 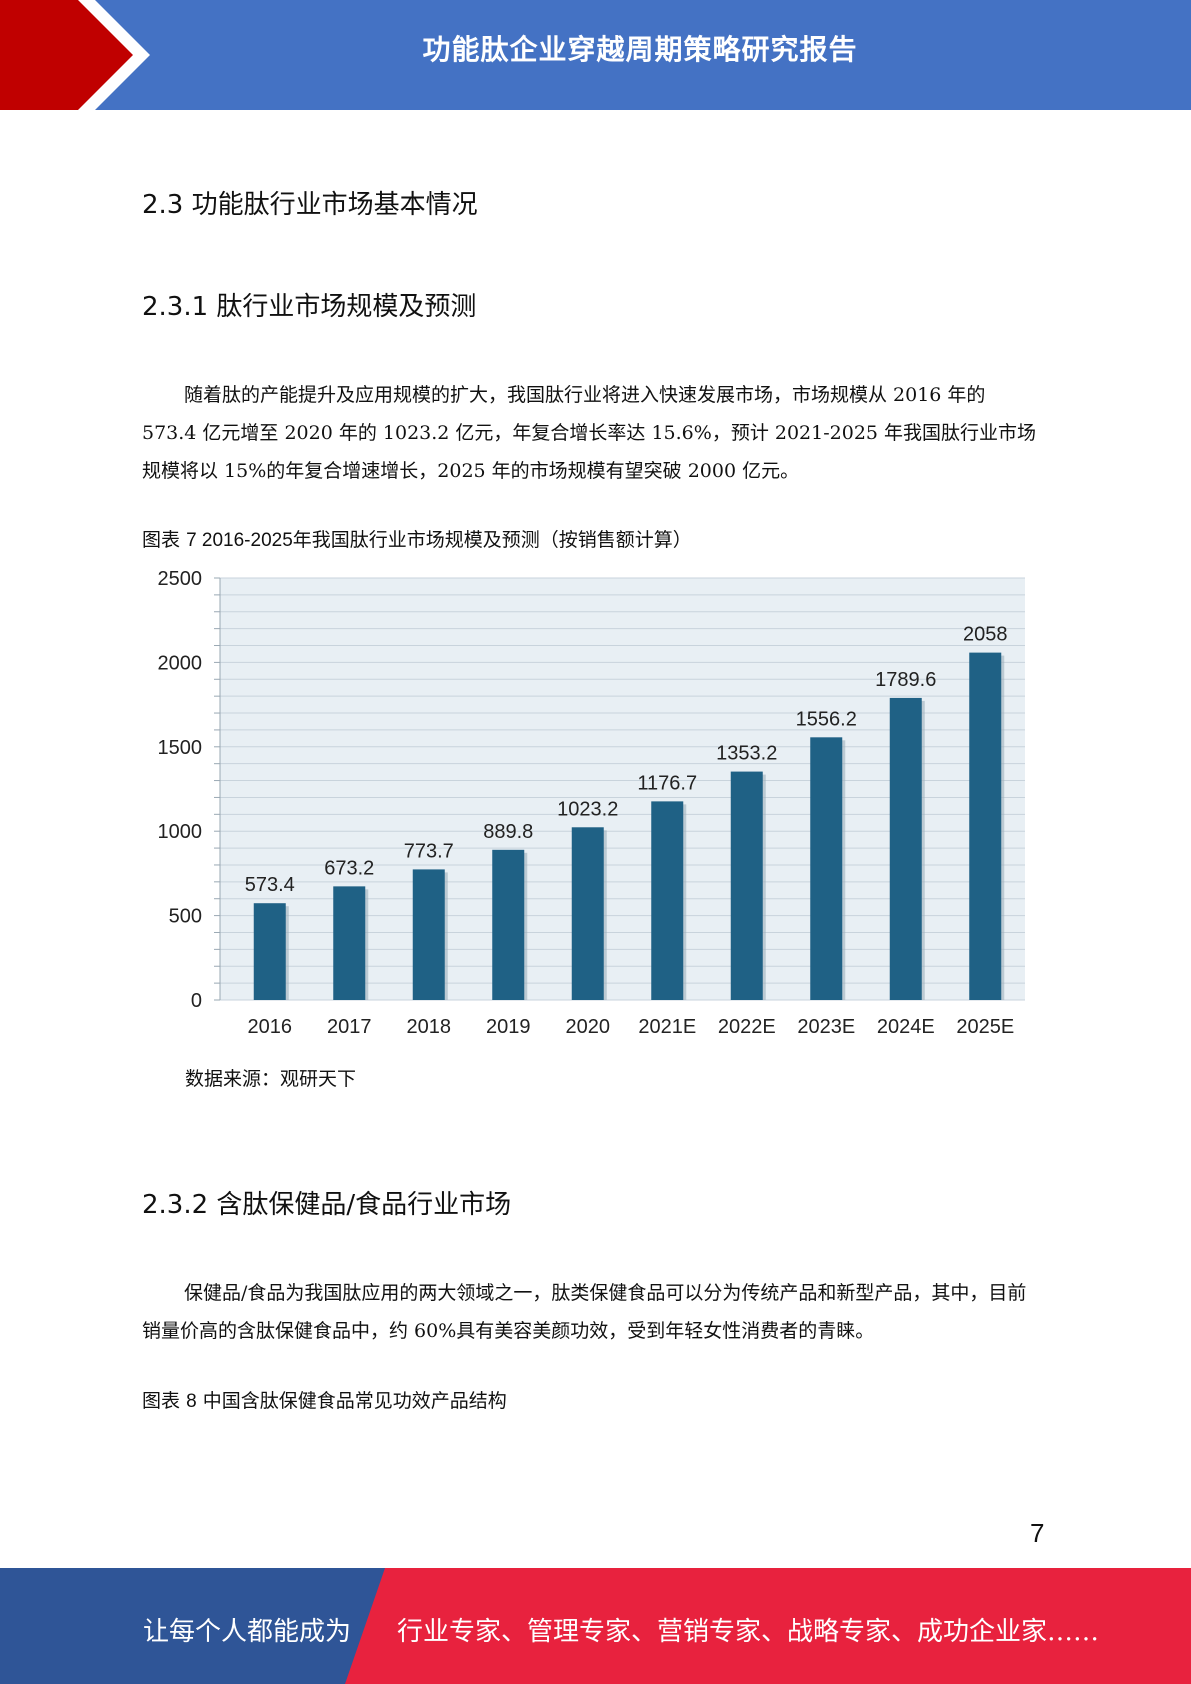 What do you see at coordinates (196, 1001) in the screenshot?
I see `chart-y-tick-label: 0` at bounding box center [196, 1001].